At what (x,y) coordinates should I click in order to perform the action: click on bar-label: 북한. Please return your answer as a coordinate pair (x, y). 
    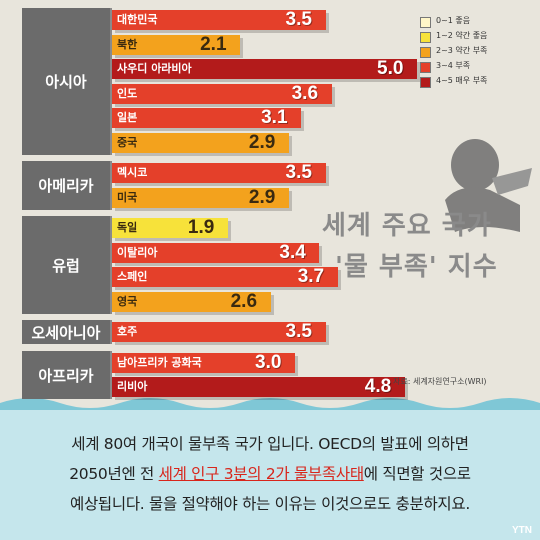
    Looking at the image, I should click on (127, 44).